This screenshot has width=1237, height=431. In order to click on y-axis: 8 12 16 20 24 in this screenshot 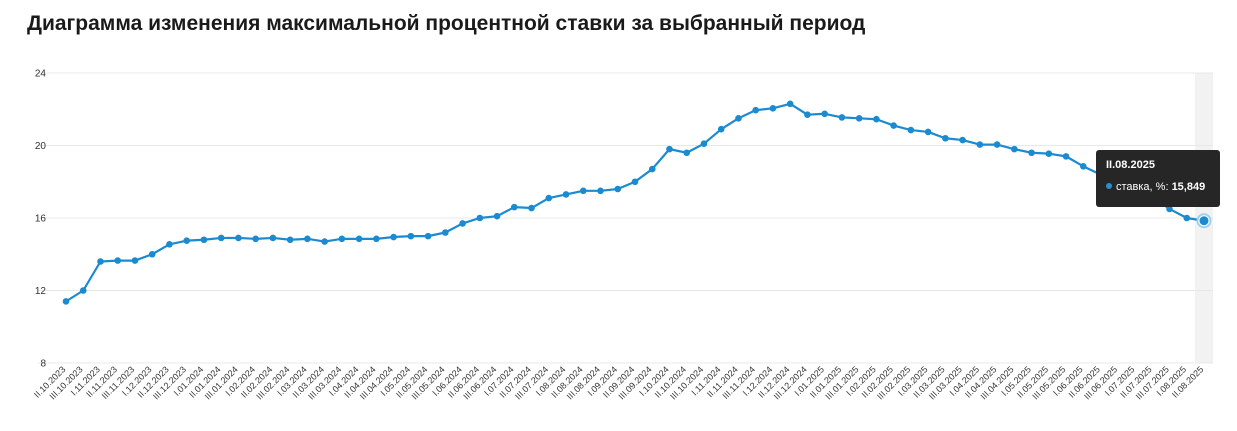, I will do `click(41, 219)`.